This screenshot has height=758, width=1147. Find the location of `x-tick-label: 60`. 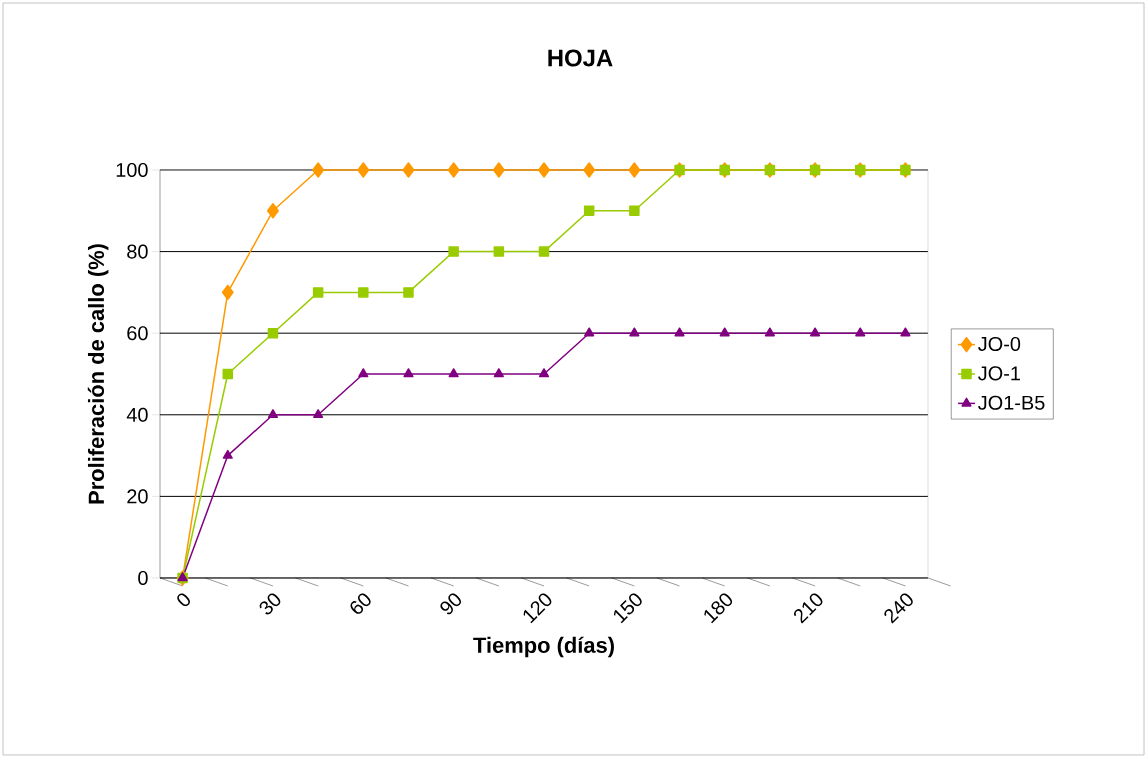

x-tick-label: 60 is located at coordinates (360, 603).